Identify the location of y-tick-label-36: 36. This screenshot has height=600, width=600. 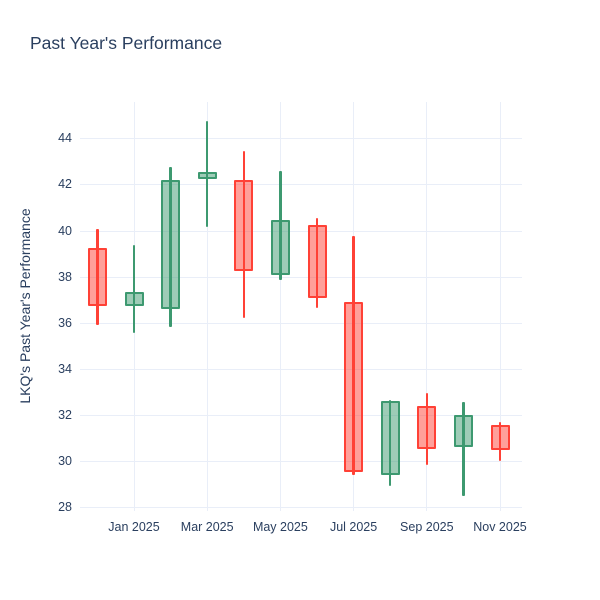
(65, 322).